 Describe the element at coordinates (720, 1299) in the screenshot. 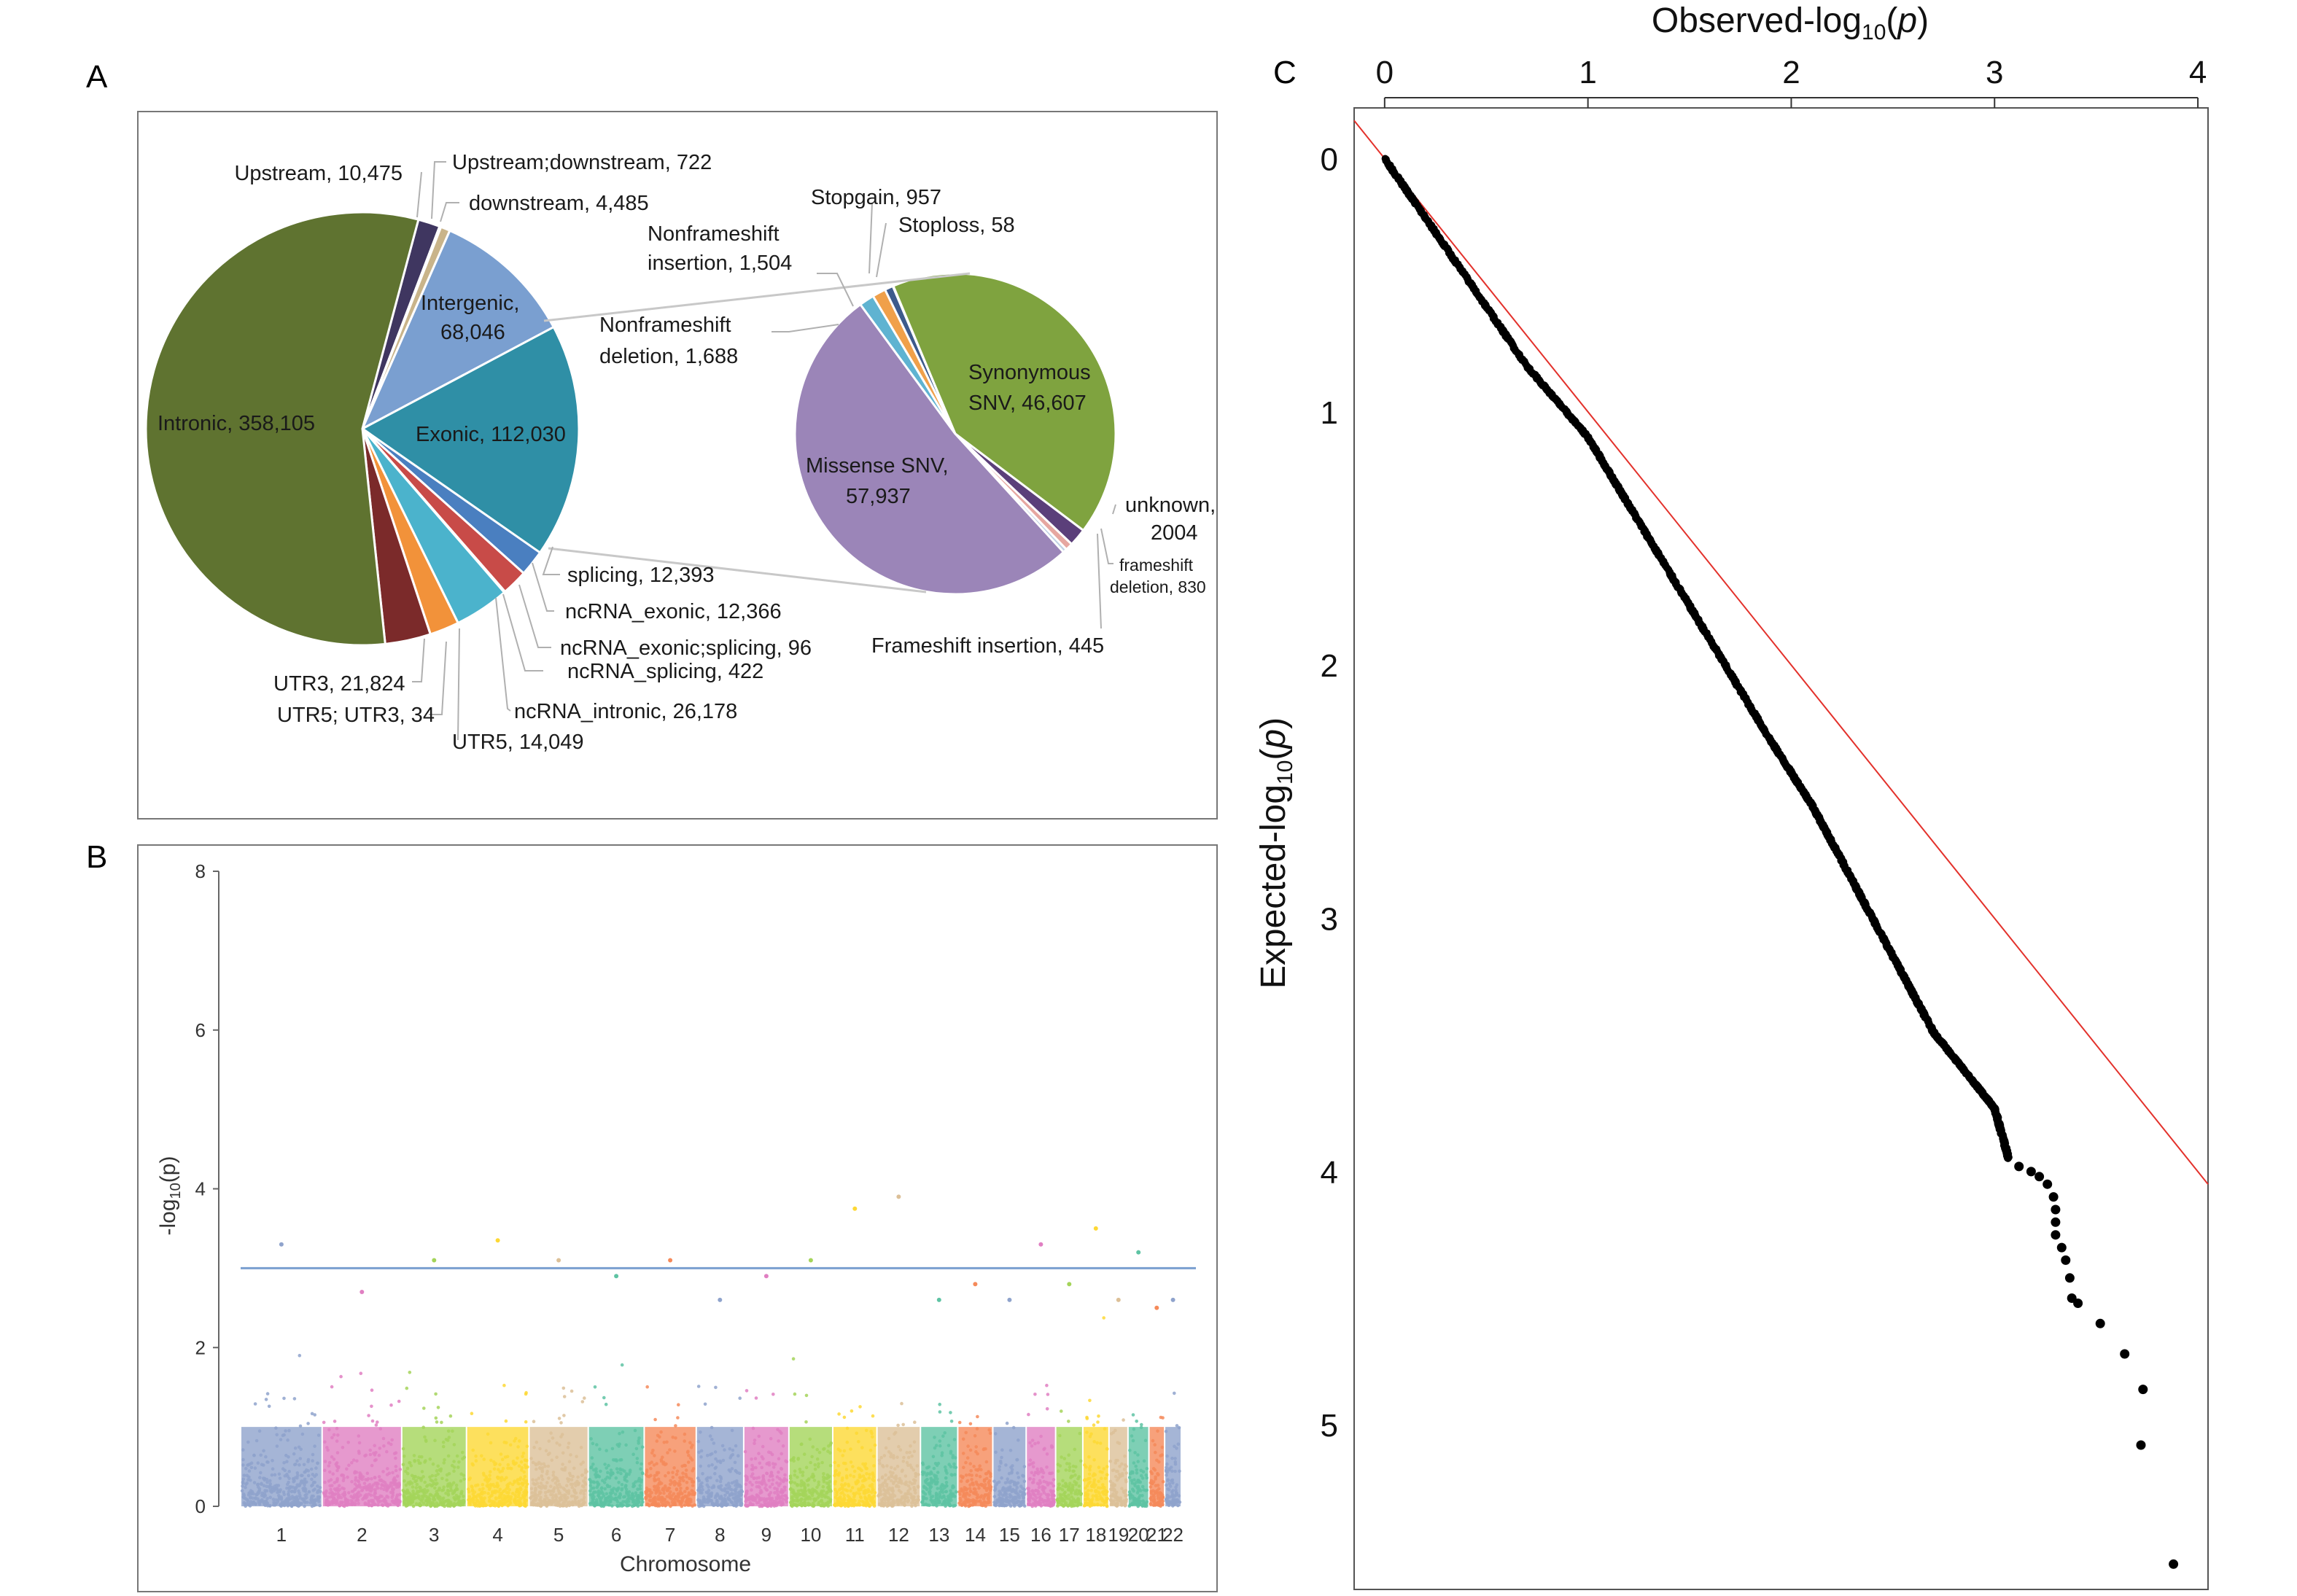

I see `chromosome-8-peak` at that location.